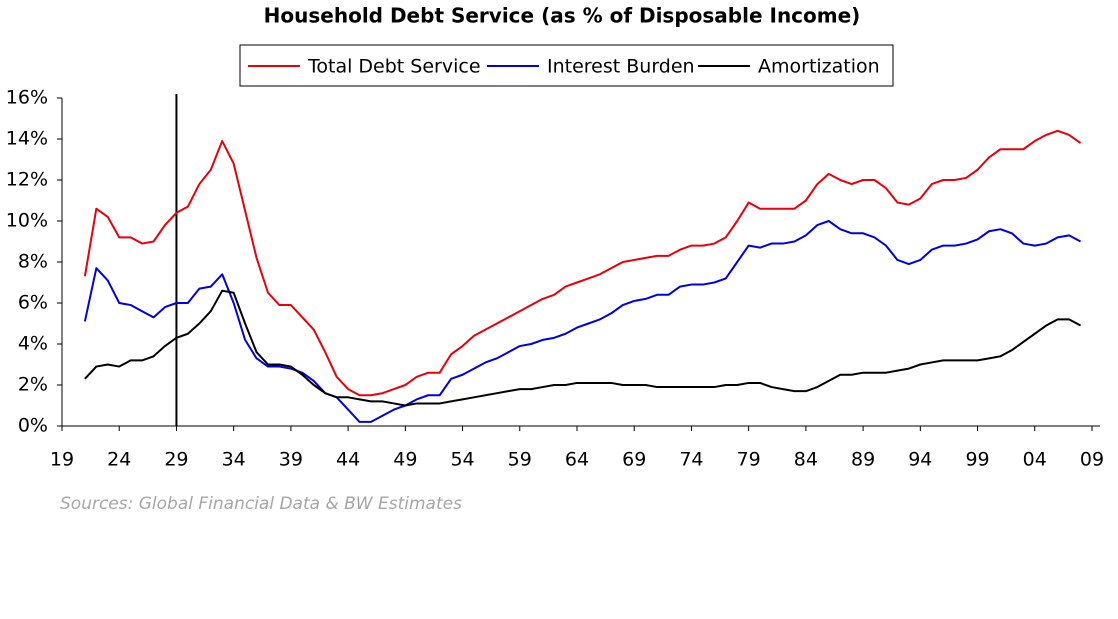 This screenshot has height=619, width=1118. Describe the element at coordinates (27, 139) in the screenshot. I see `y-tick-label: 14%` at that location.